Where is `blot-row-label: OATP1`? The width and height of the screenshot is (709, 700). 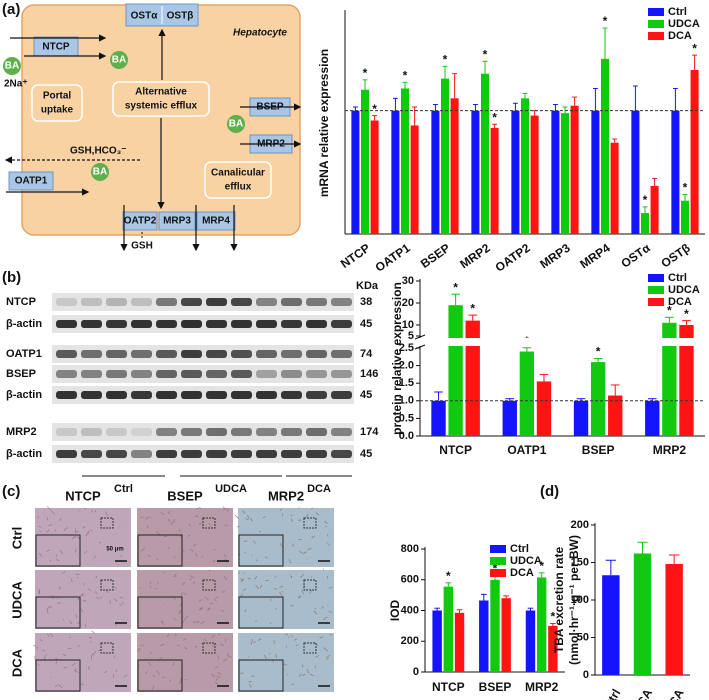 blot-row-label: OATP1 is located at coordinates (24, 354).